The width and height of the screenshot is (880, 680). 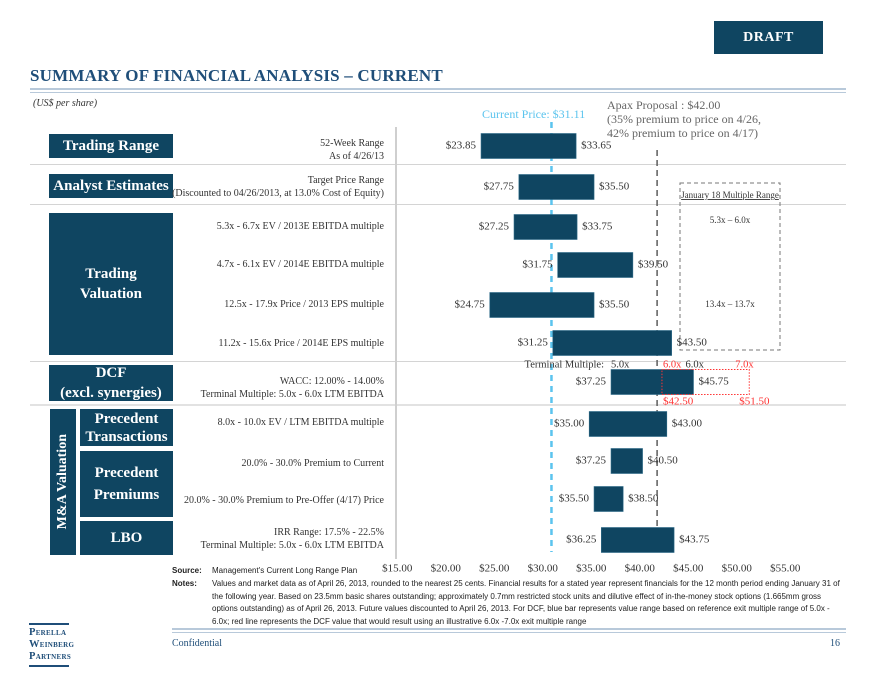 I want to click on bar-high-label: $33.75, so click(x=597, y=227).